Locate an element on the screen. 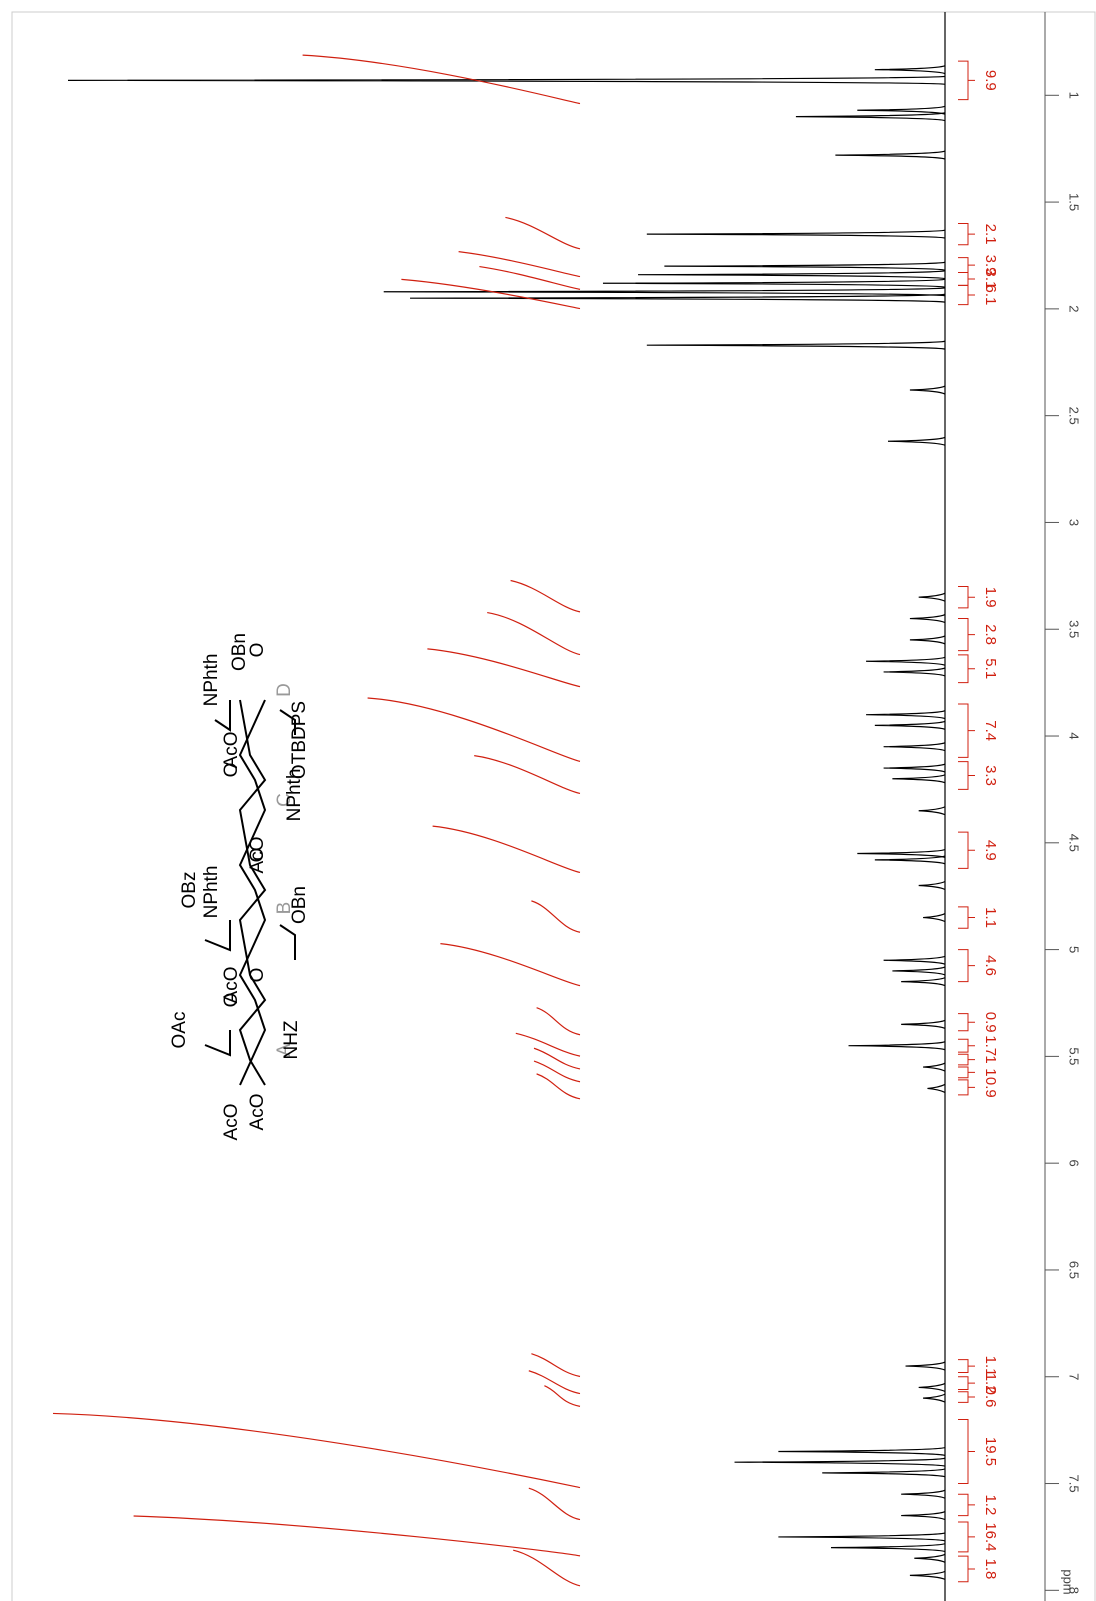 The image size is (1096, 1601). x-tick-label: 1.5 is located at coordinates (1074, 202).